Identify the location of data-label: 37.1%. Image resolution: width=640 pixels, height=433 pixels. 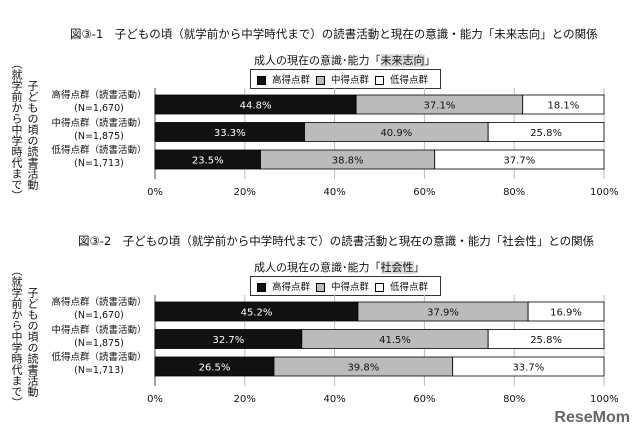
(440, 106).